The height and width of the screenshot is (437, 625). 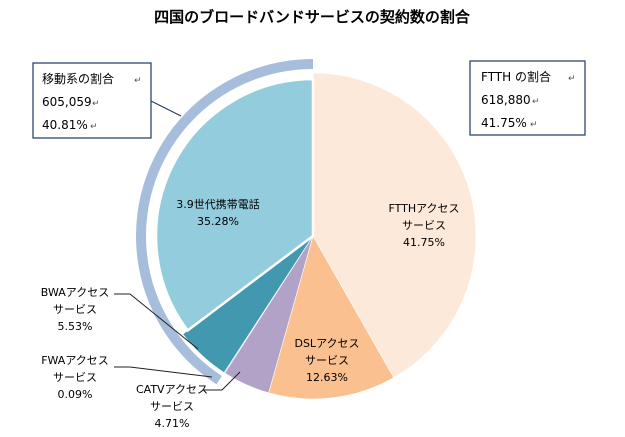 I want to click on ftth-callout-title: FTTH の割合, so click(x=516, y=76).